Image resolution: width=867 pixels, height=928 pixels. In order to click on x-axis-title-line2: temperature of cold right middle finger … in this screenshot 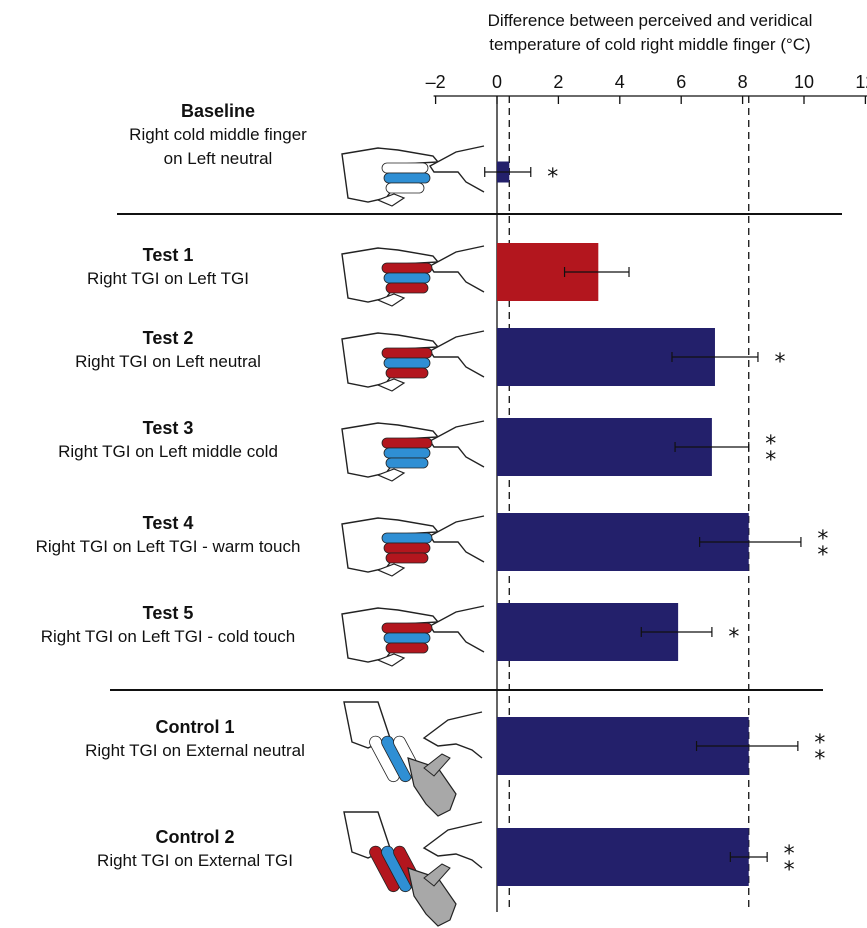, I will do `click(650, 44)`.